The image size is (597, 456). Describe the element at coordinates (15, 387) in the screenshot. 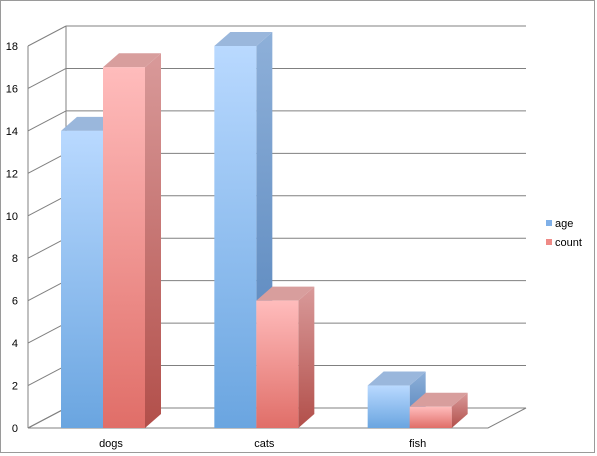

I see `y-tick-label: 2` at that location.